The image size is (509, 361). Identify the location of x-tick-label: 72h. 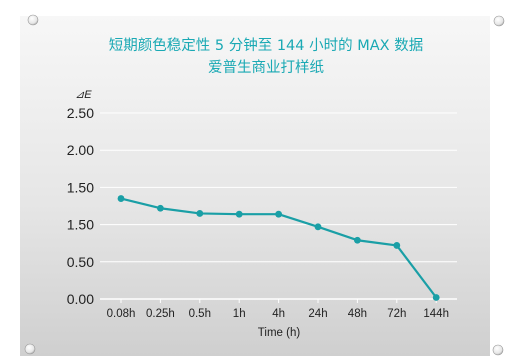
(396, 314).